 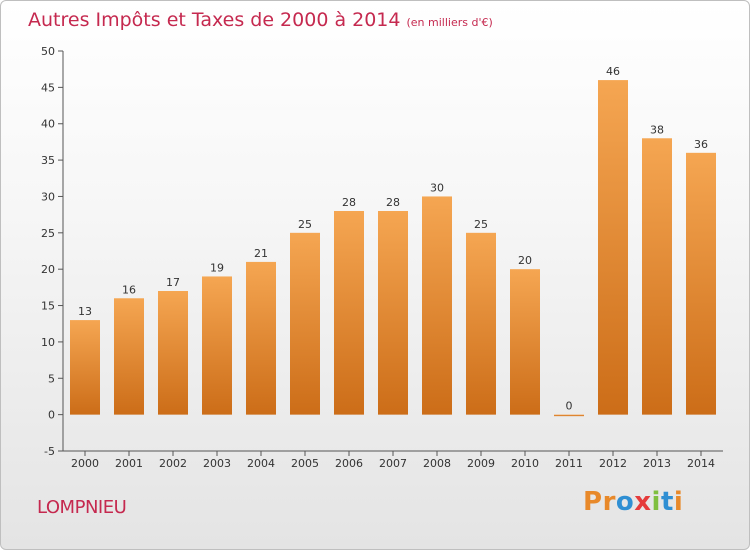 I want to click on x-tick-label: 2013, so click(x=657, y=463).